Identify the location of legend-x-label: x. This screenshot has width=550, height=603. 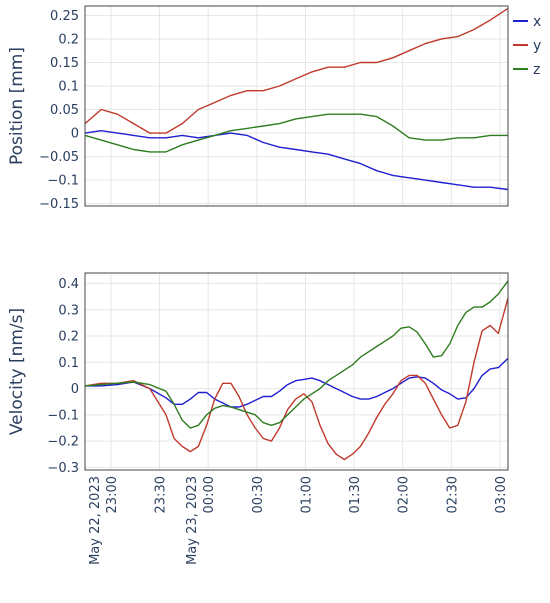
(537, 22).